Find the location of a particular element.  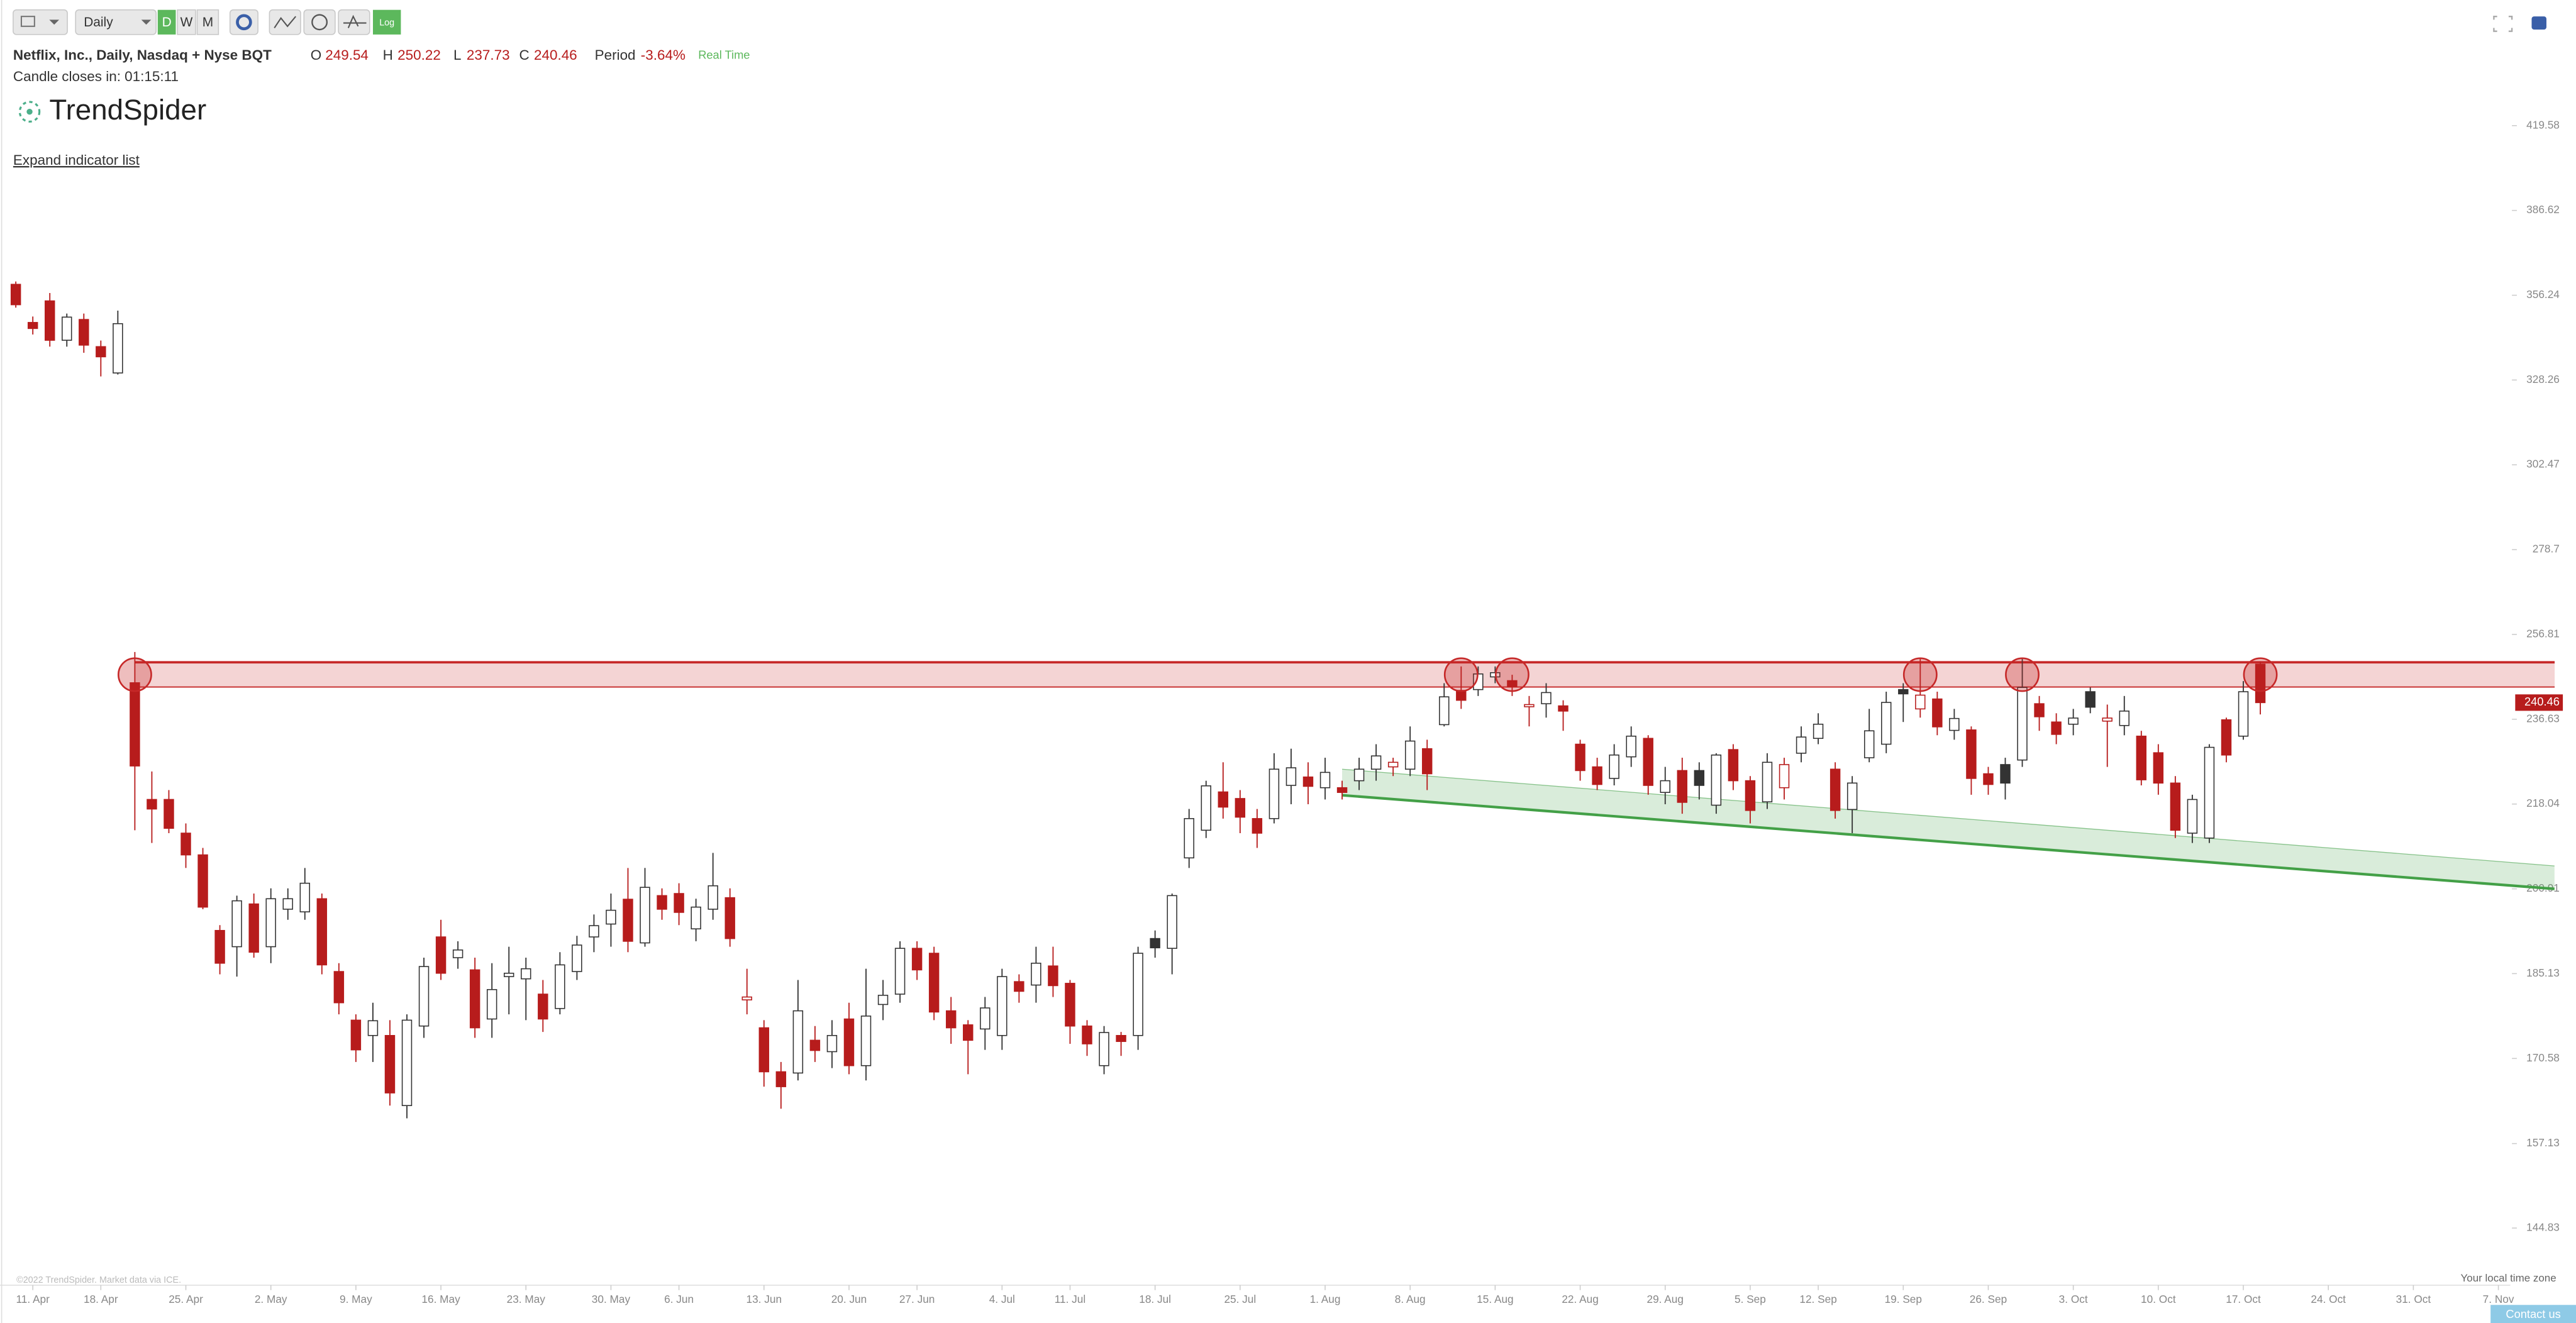

y-tick-label: 236.63 is located at coordinates (2543, 718).